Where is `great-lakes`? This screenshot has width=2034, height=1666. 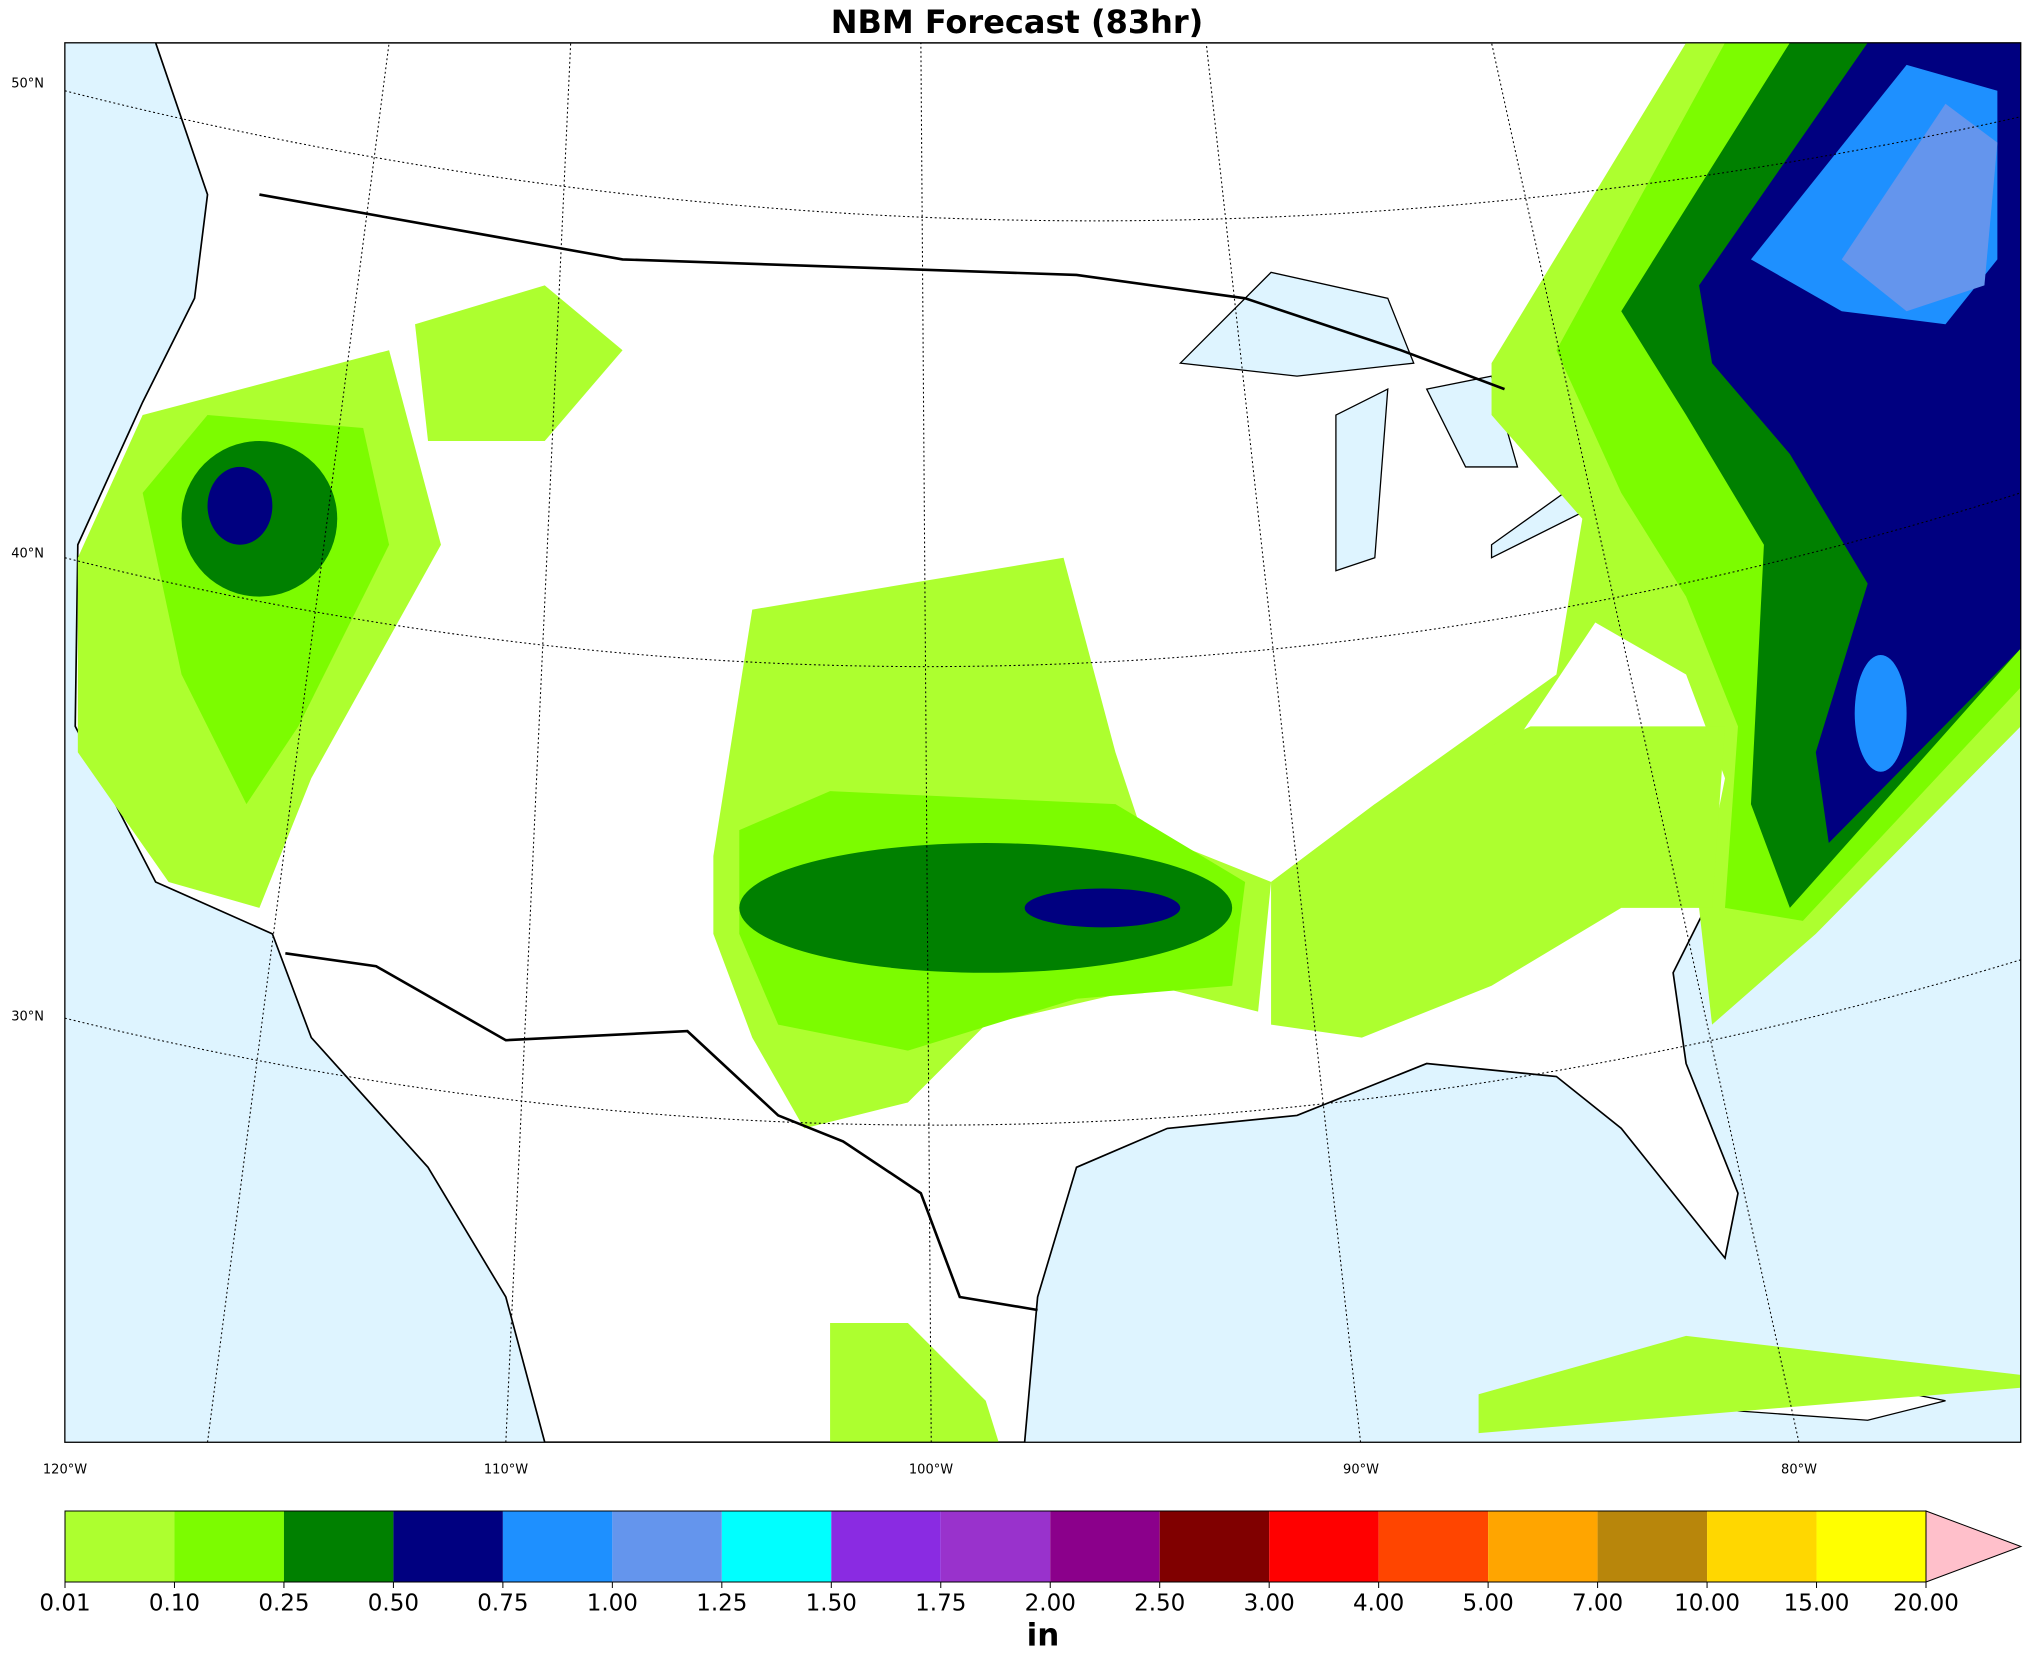
great-lakes is located at coordinates (1387, 421).